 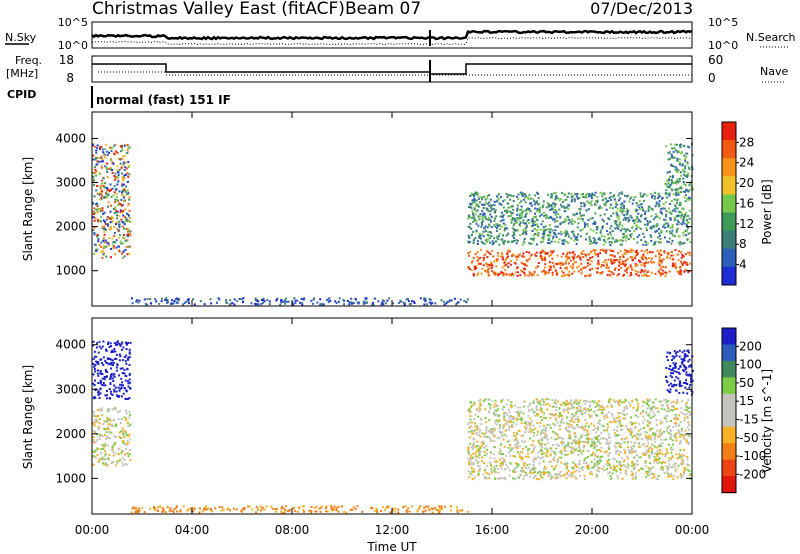 What do you see at coordinates (729, 240) in the screenshot?
I see `colorbar-segment` at bounding box center [729, 240].